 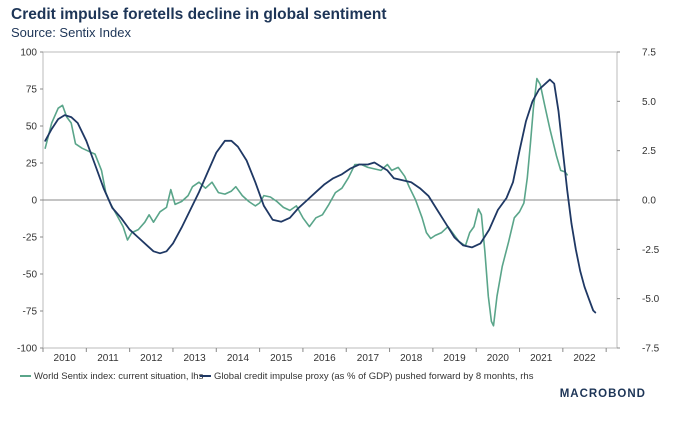 What do you see at coordinates (34, 201) in the screenshot?
I see `y-left-tick-label: 0` at bounding box center [34, 201].